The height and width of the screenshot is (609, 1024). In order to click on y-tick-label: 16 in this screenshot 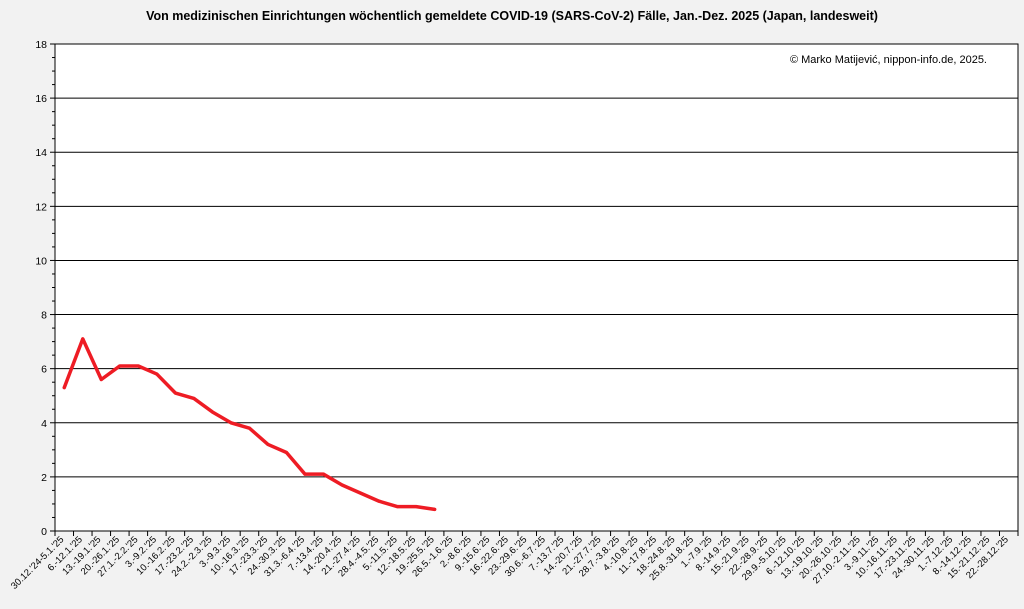, I will do `click(41, 99)`.